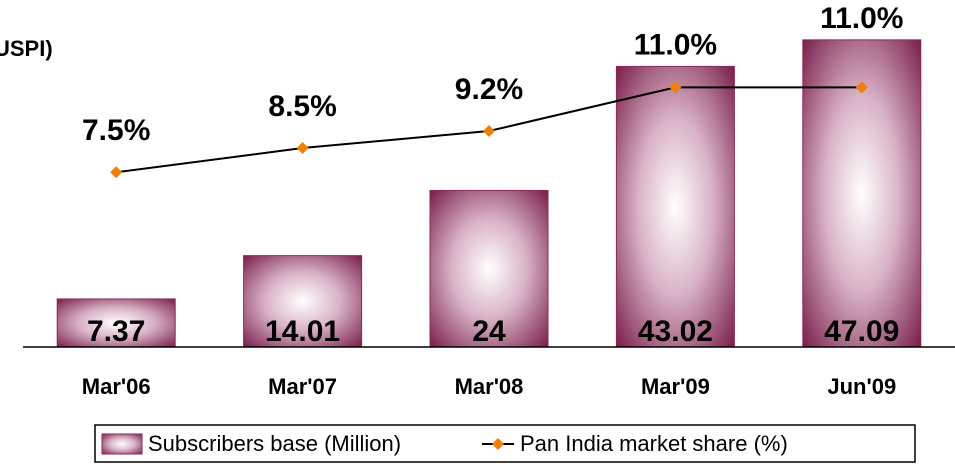 The height and width of the screenshot is (464, 955). What do you see at coordinates (489, 331) in the screenshot?
I see `bar-value-label: 24` at bounding box center [489, 331].